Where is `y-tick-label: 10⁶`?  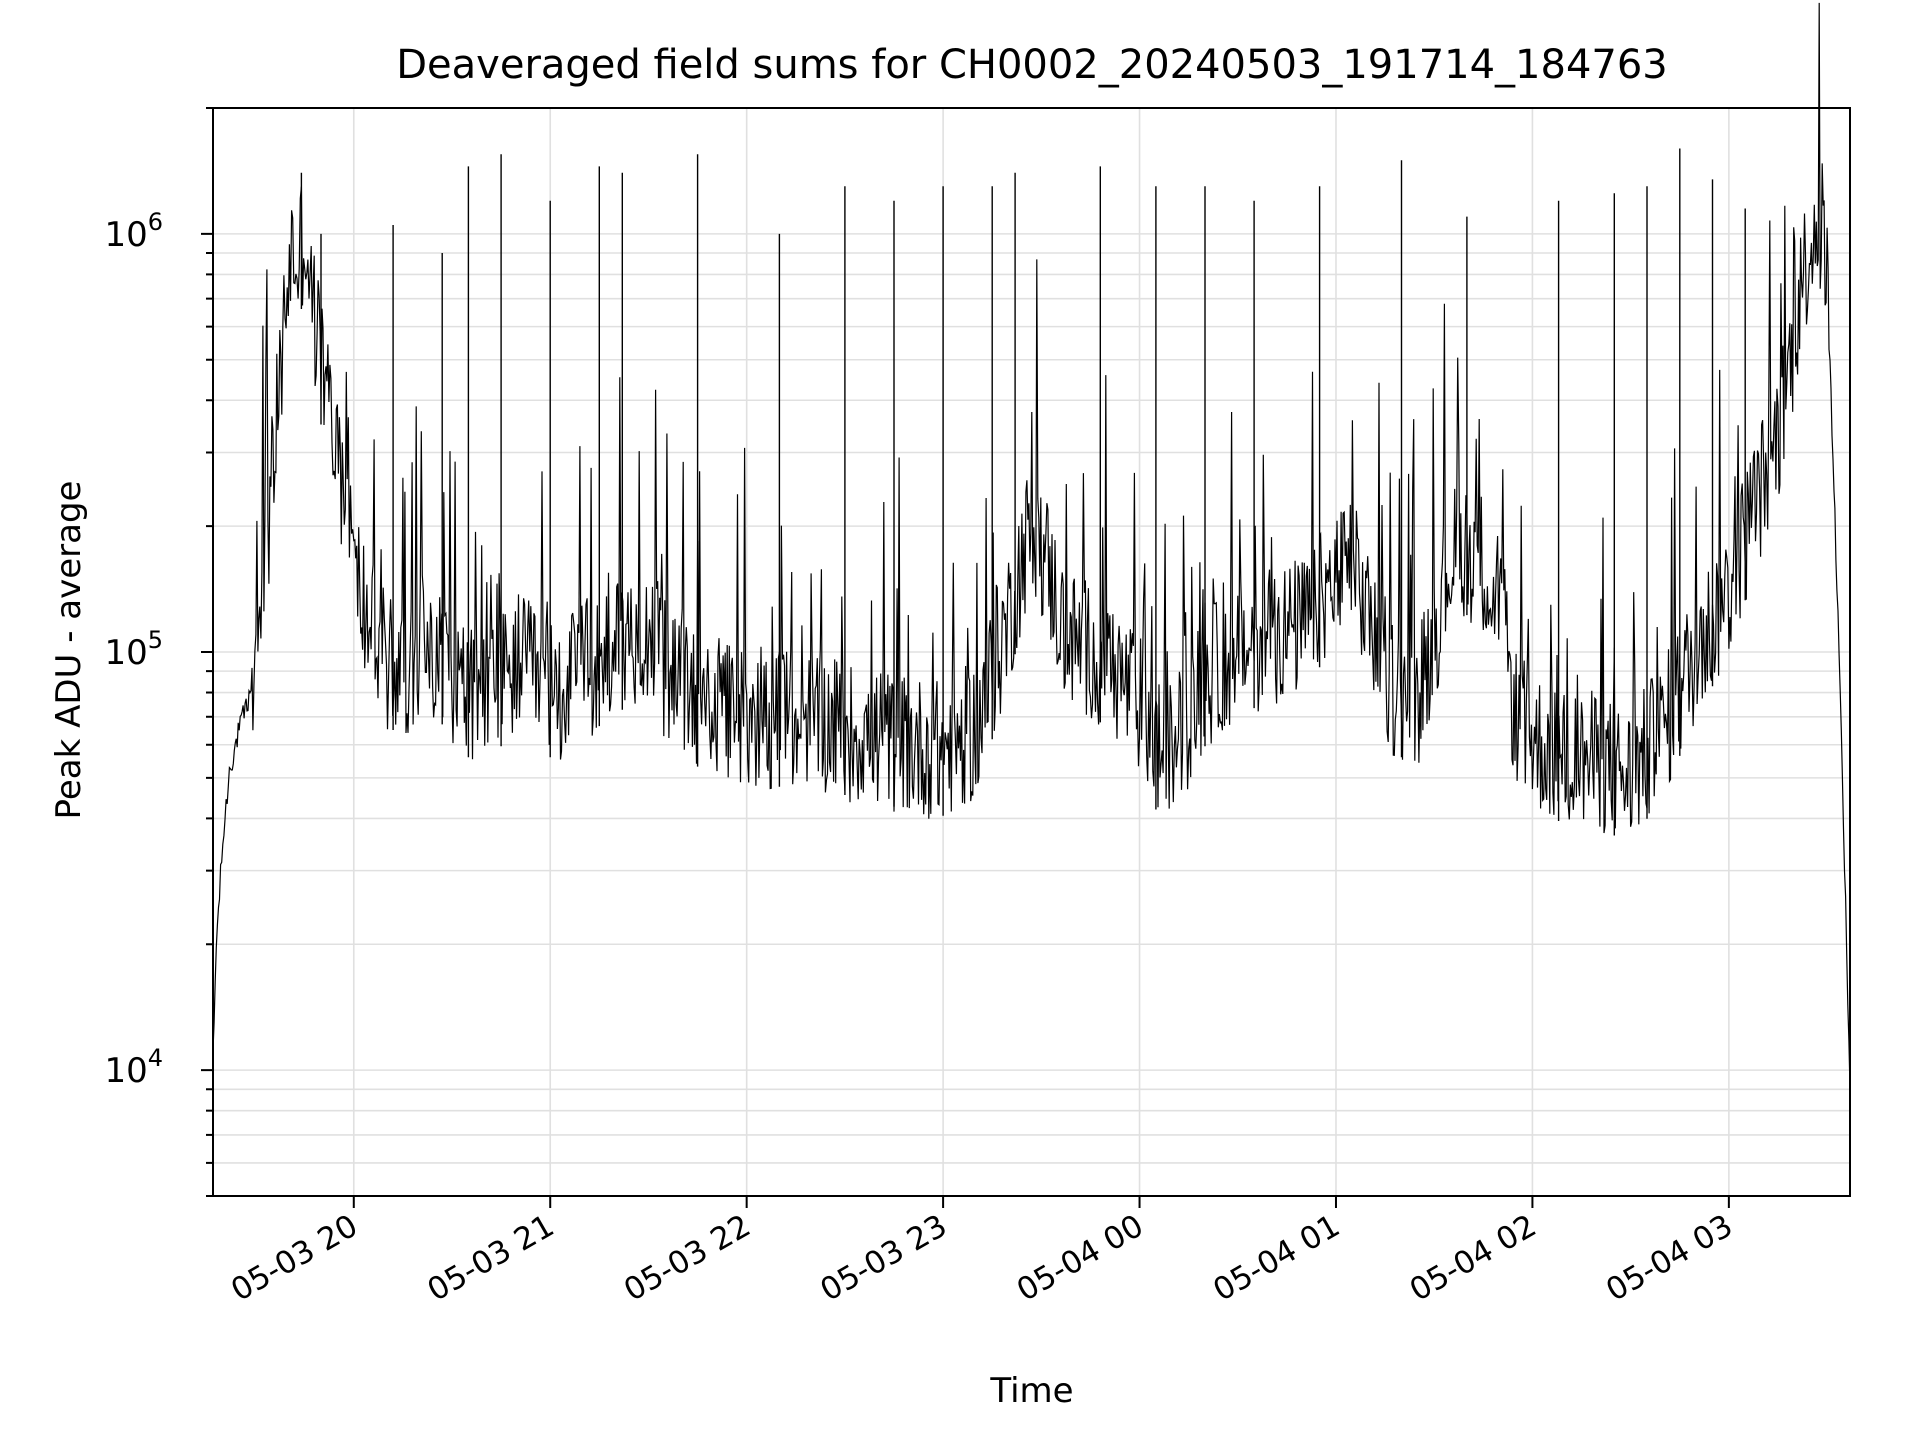
y-tick-label: 10⁶ is located at coordinates (133, 231).